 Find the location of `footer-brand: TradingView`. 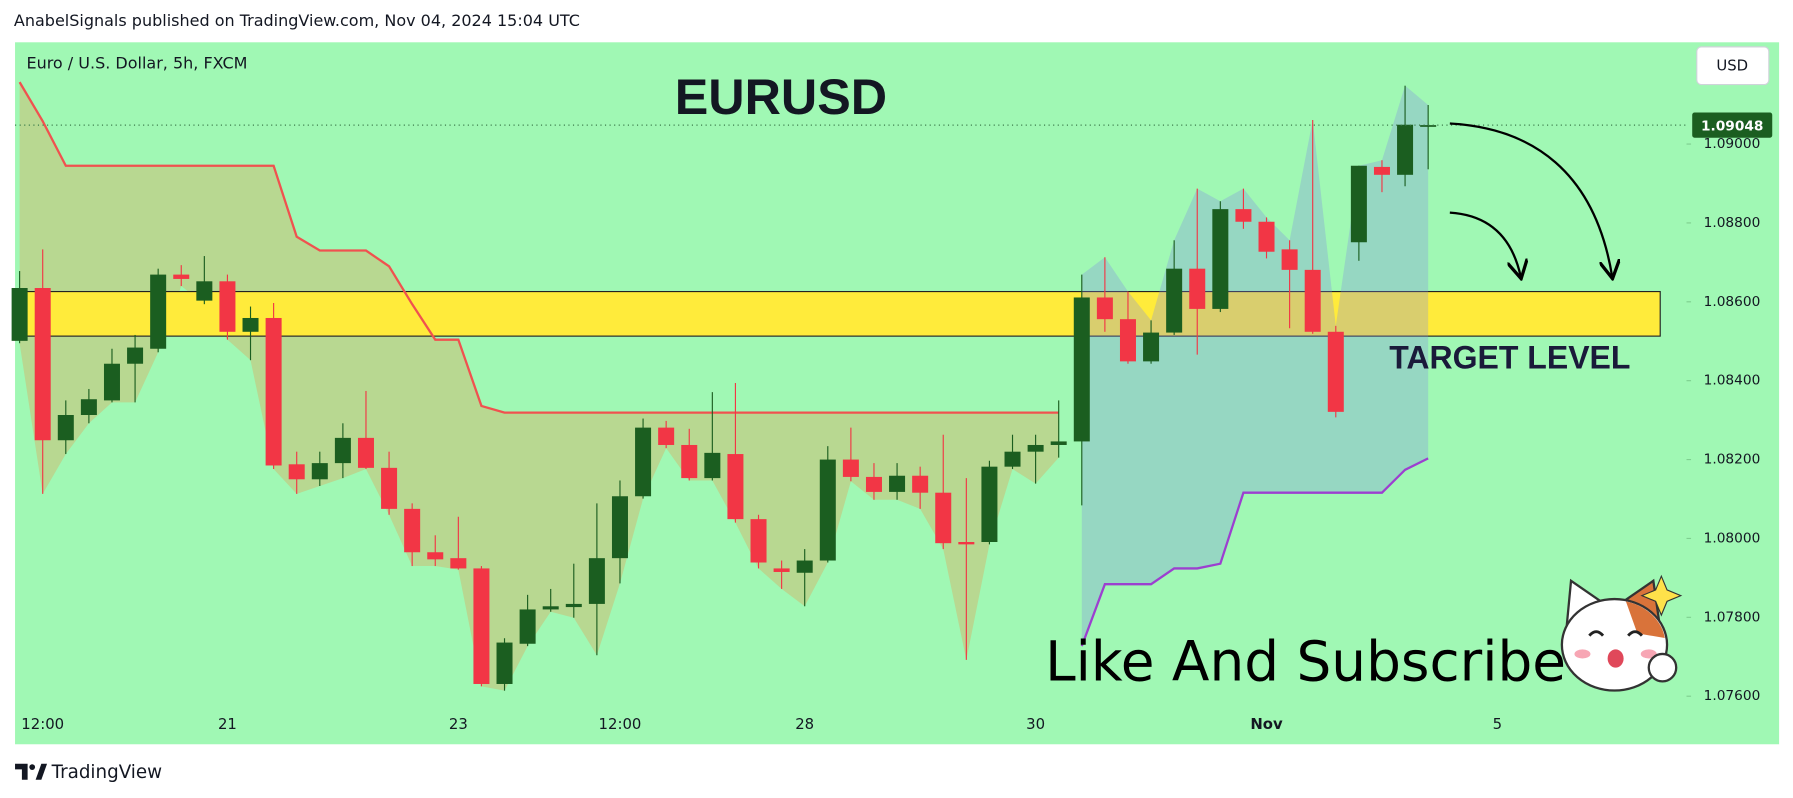

footer-brand: TradingView is located at coordinates (107, 772).